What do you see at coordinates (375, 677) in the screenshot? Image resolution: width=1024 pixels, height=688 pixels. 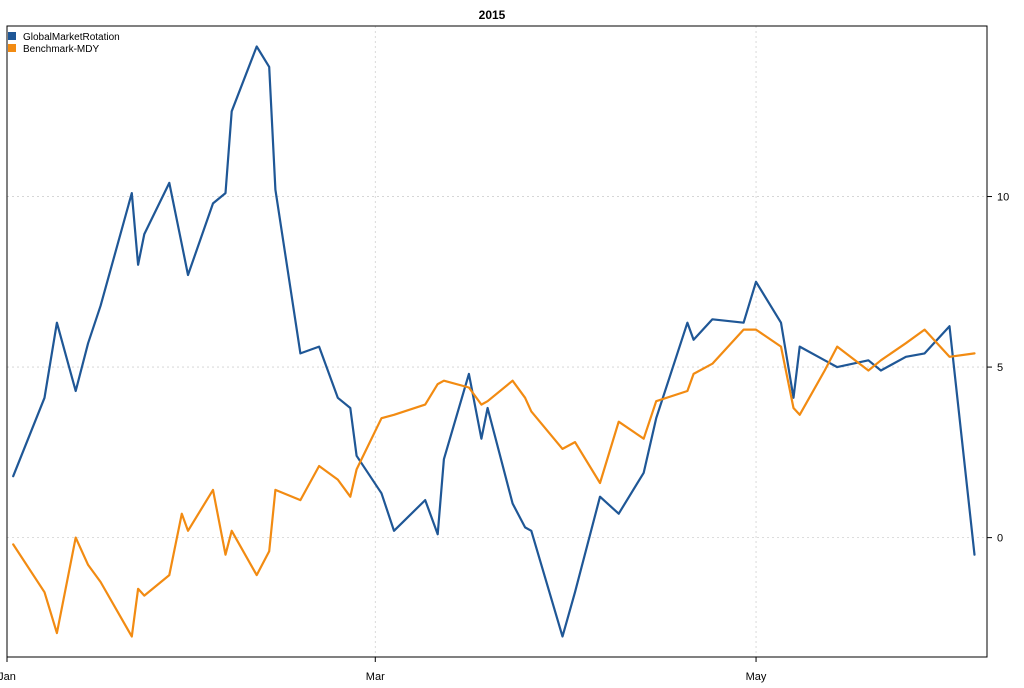 I see `x-tick-label: Mar` at bounding box center [375, 677].